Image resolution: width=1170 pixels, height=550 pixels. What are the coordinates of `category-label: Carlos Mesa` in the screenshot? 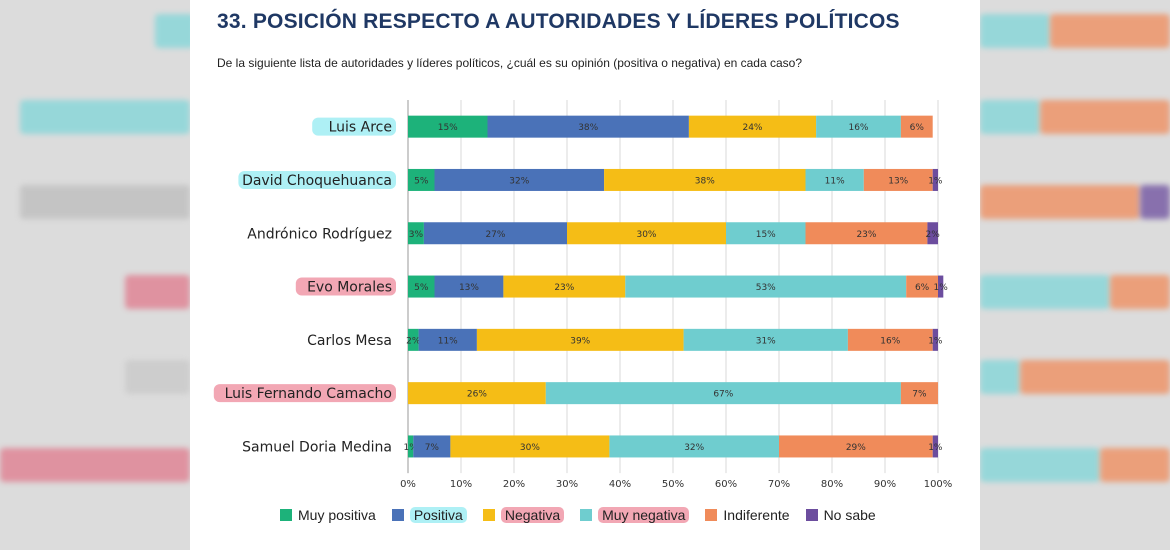 It's located at (349, 341).